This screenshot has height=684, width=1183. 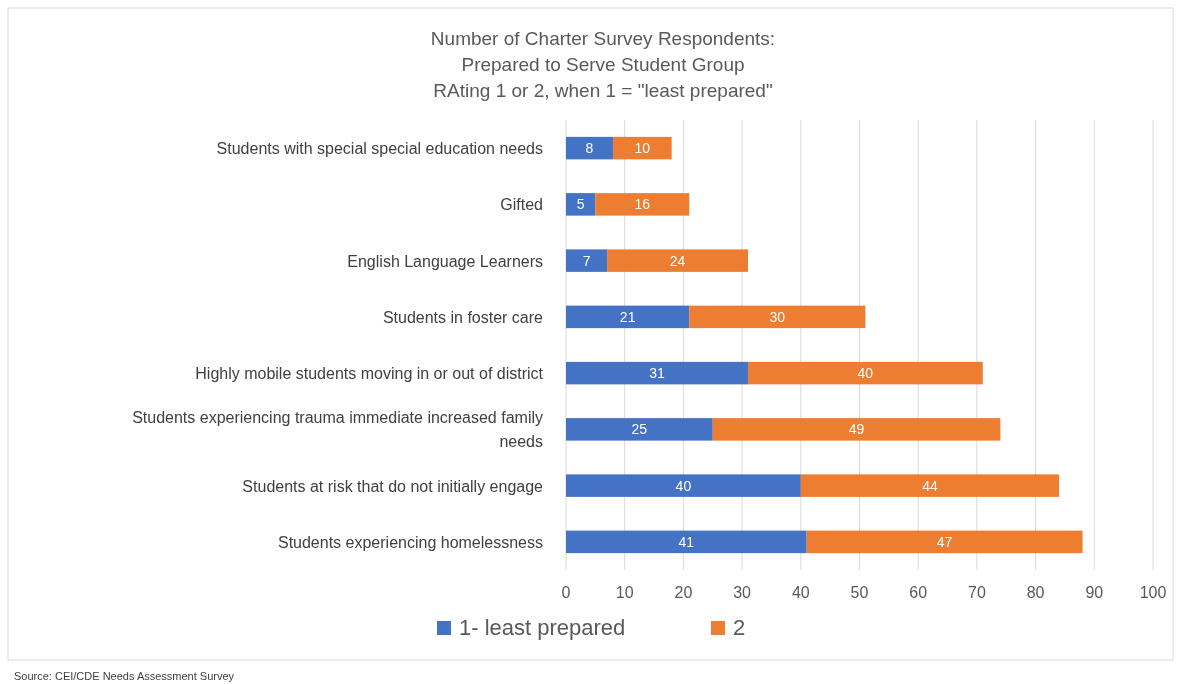 I want to click on x-tick-label: 100, so click(x=1153, y=592).